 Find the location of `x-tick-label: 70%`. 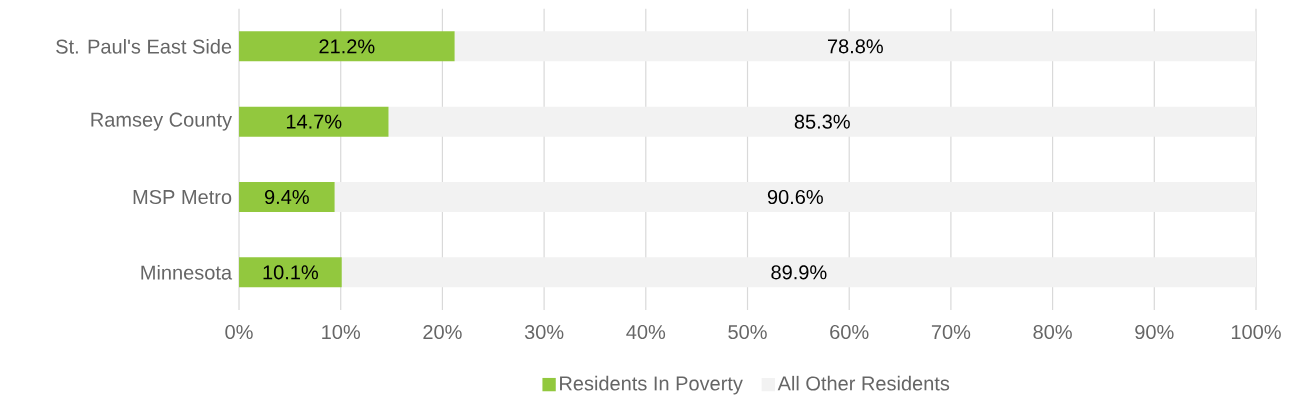

x-tick-label: 70% is located at coordinates (951, 332).